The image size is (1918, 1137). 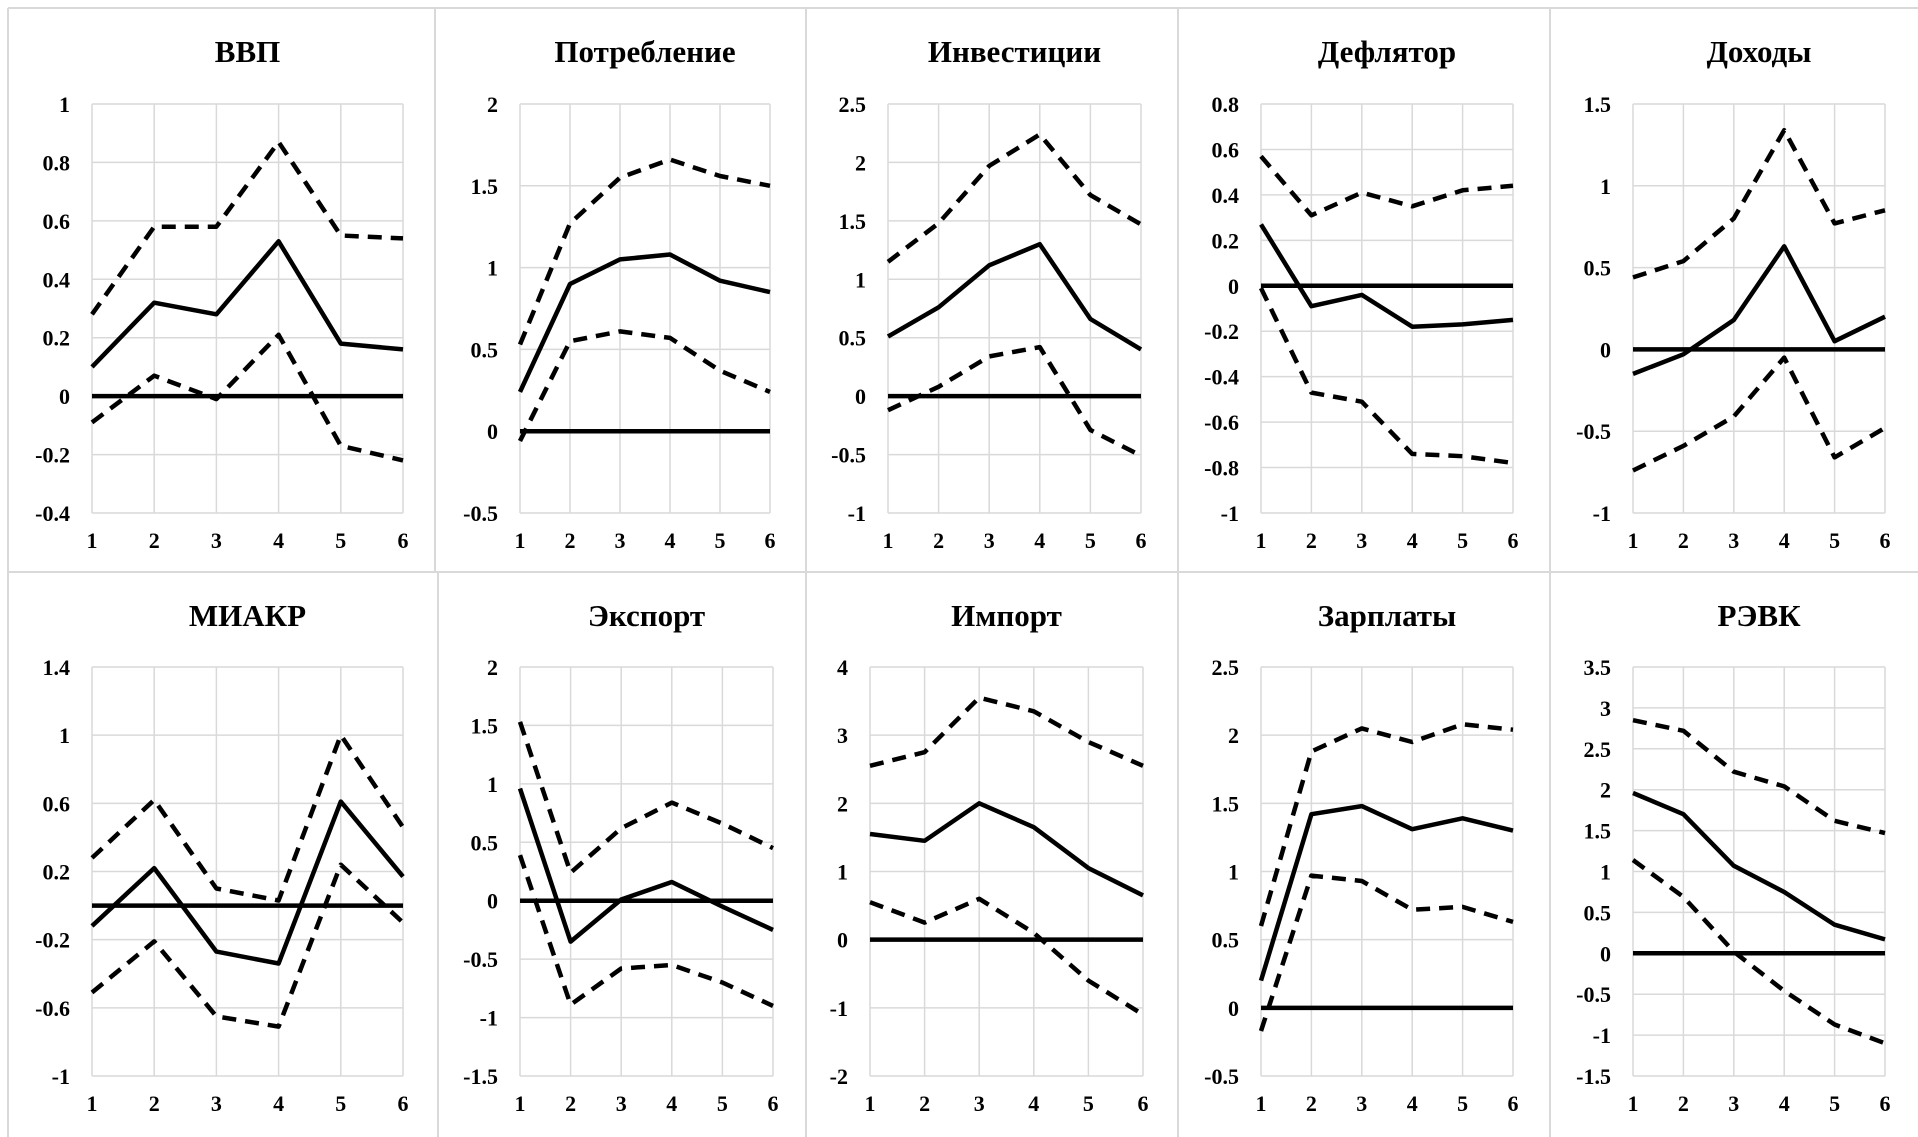 I want to click on chart-panel-2: Потребление 2 1.5 1 0.5 0 -0.5 1 2 3 4 5 6, so click(x=619, y=293).